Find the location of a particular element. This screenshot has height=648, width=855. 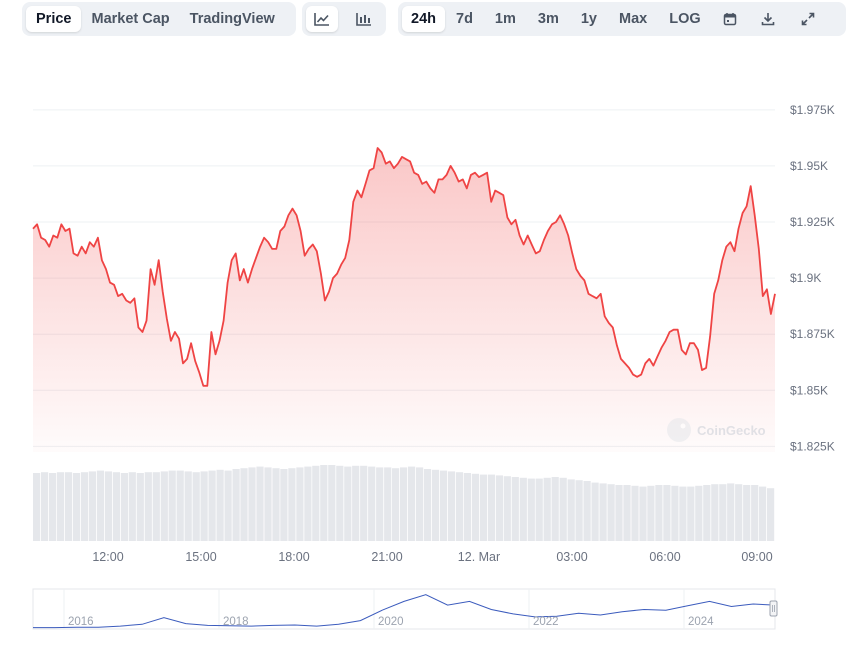

candlestick-chart-button is located at coordinates (364, 19).